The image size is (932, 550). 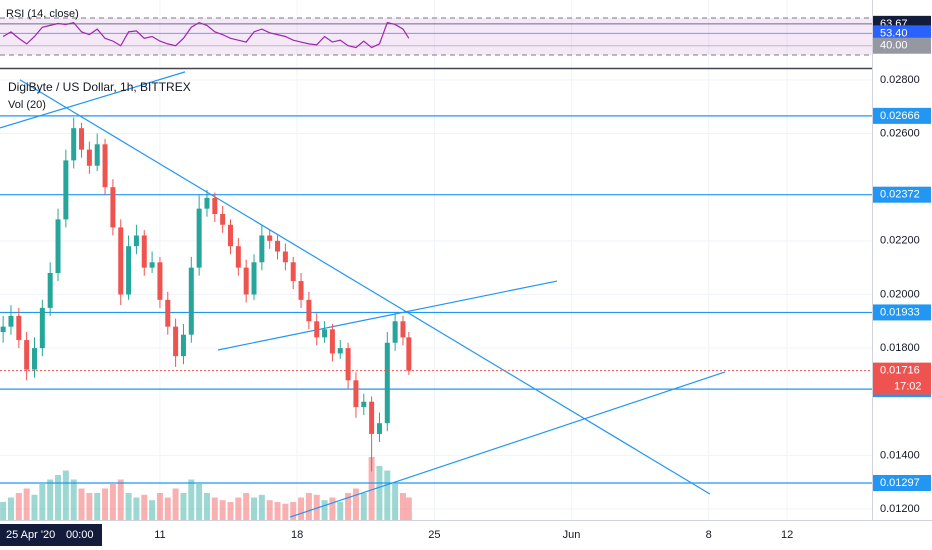 I want to click on price-level-label: 0.02666, so click(x=900, y=116).